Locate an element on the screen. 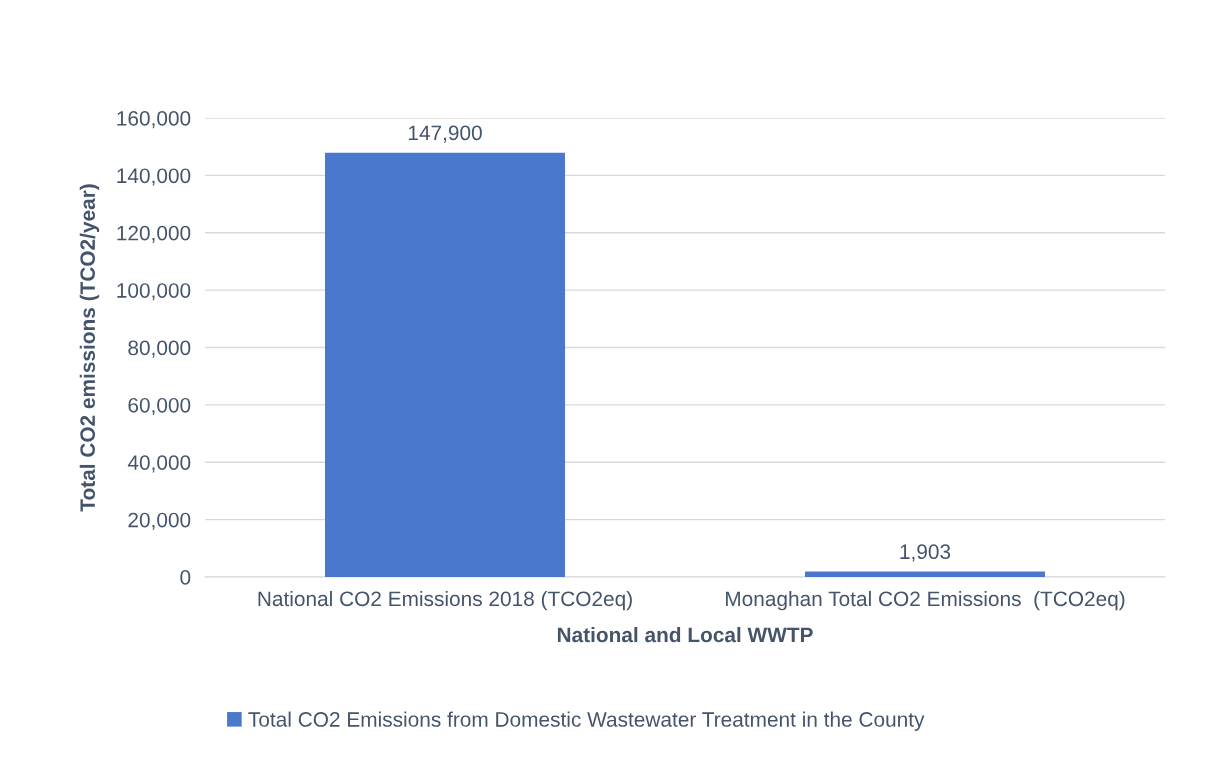 The width and height of the screenshot is (1225, 765). y-tick-label: 0 is located at coordinates (185, 577).